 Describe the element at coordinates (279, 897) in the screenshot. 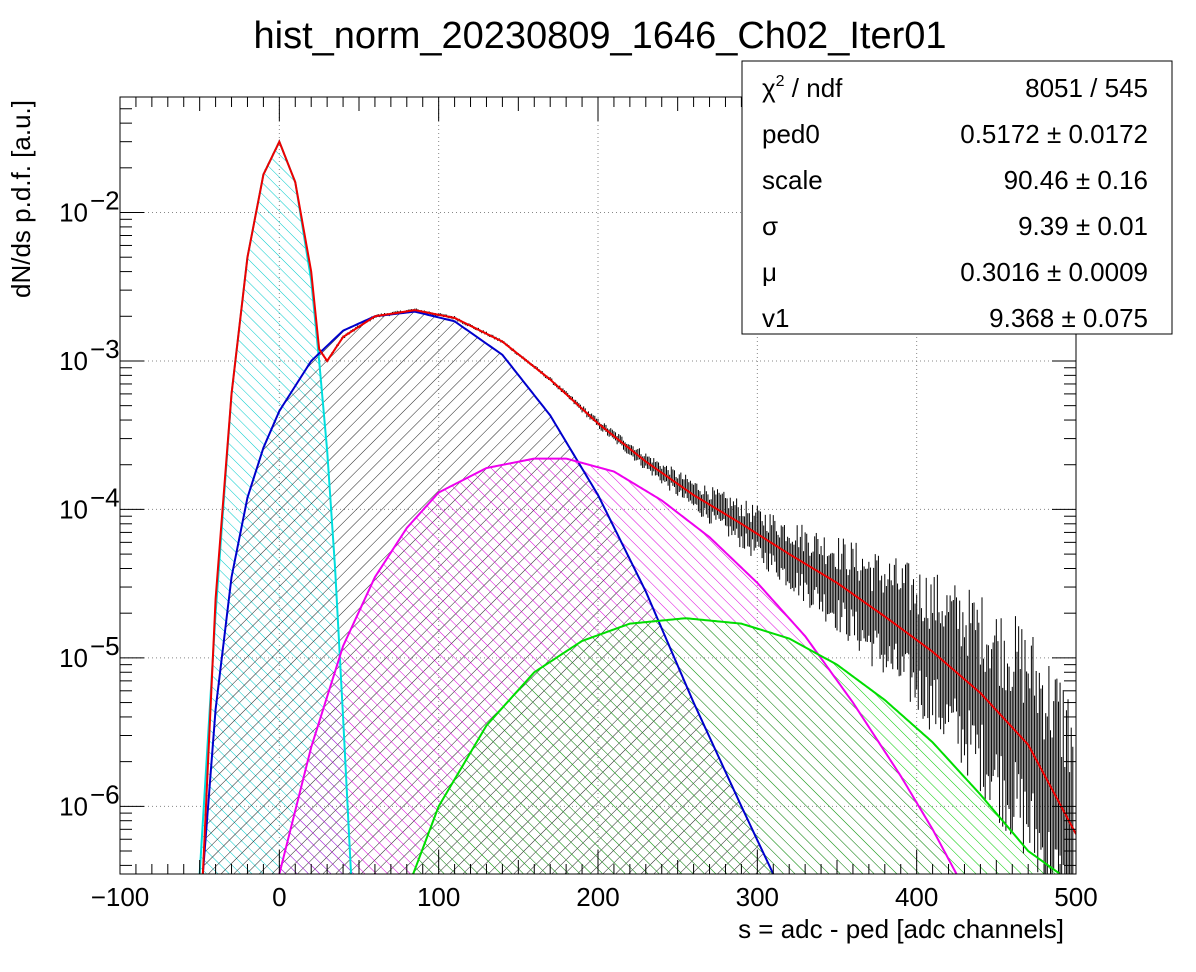

I see `x-tick-label: 0` at that location.